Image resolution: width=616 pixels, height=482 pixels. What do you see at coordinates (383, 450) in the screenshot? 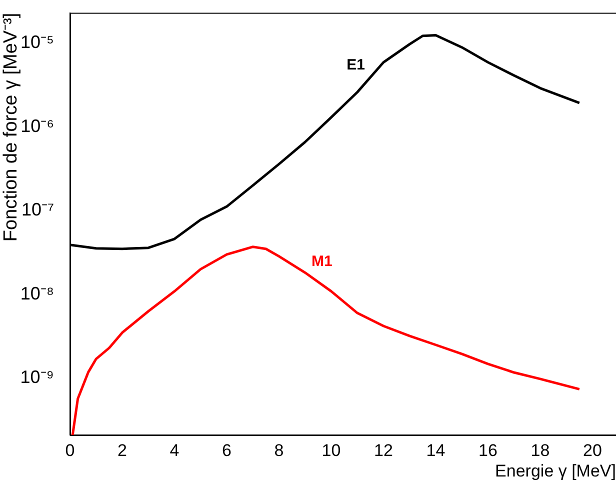
I see `x-tick-label: 12` at bounding box center [383, 450].